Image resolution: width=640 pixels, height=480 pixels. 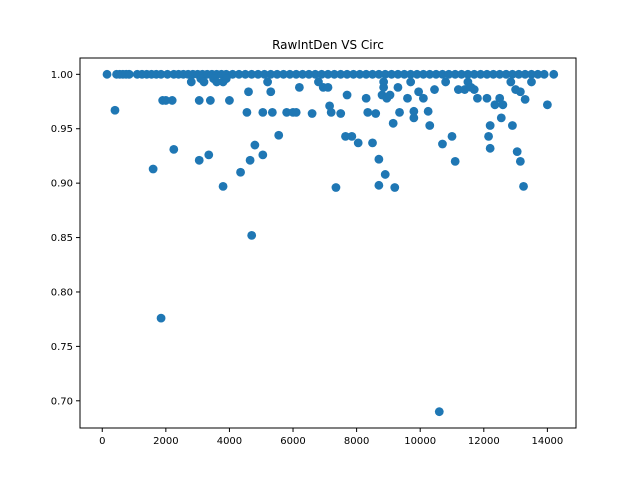 What do you see at coordinates (62, 184) in the screenshot?
I see `y-tick-label: 0.90` at bounding box center [62, 184].